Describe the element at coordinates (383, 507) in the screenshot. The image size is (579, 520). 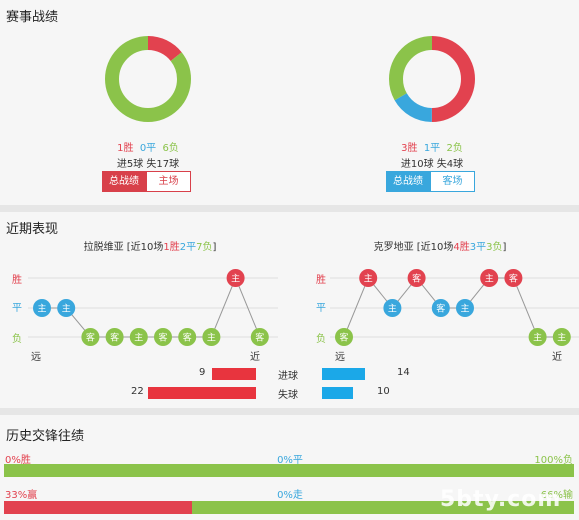
I see `h2h-handicap-bar-loss` at that location.